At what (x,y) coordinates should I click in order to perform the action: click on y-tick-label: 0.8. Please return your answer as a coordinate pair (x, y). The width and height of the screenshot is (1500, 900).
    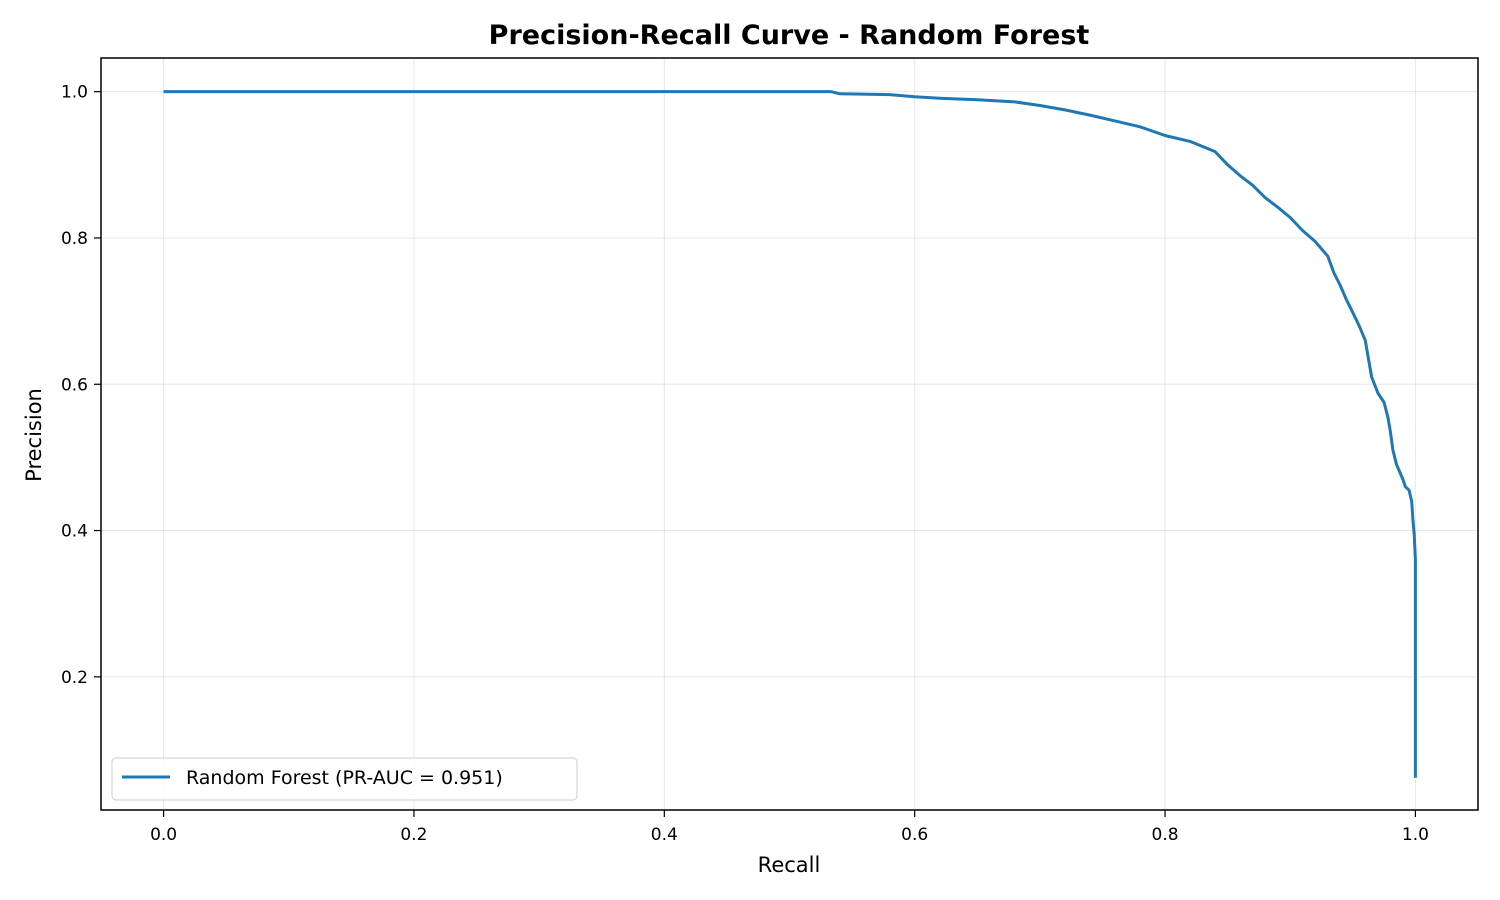
    Looking at the image, I should click on (74, 239).